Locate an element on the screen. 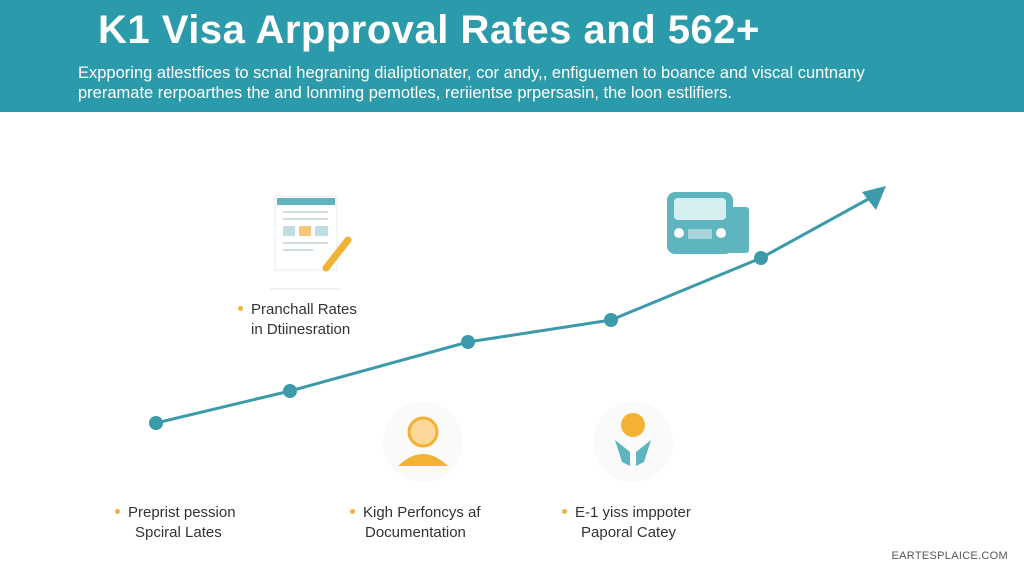 The image size is (1024, 576). page-title: K1 Visa Arpproval Rates and 562+ is located at coordinates (429, 30).